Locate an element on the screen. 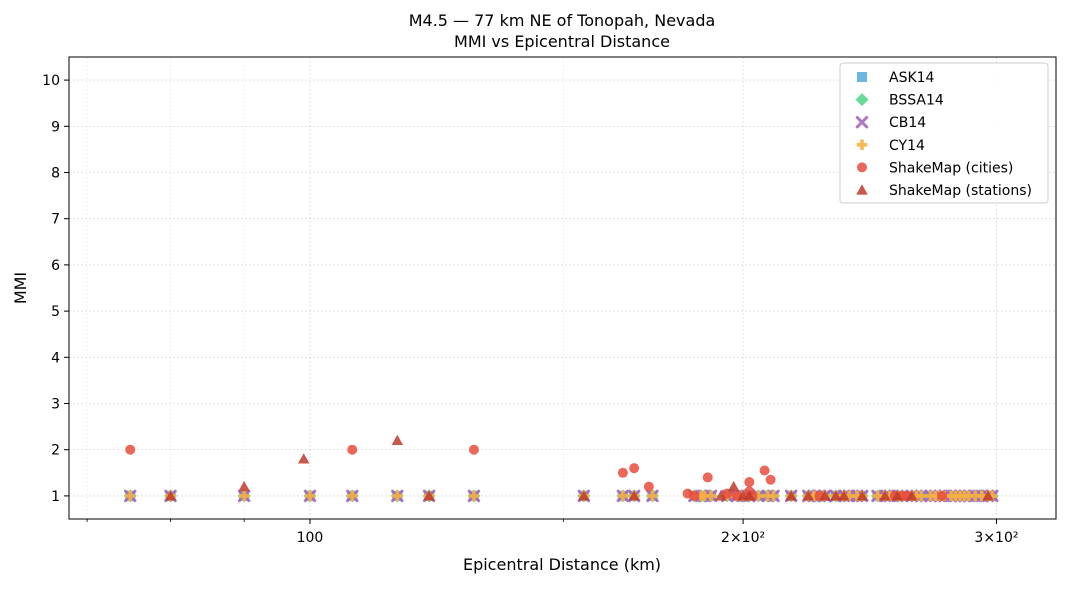  legend-entry: ShakeMap (stations) is located at coordinates (944, 191).